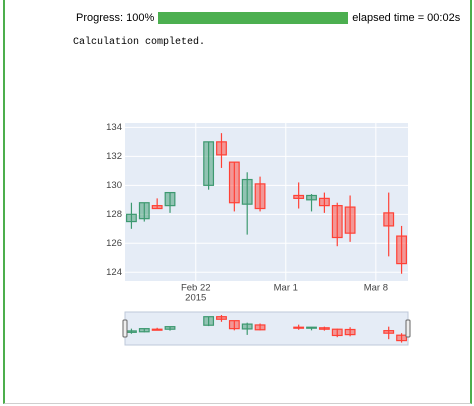 This screenshot has width=474, height=406. Describe the element at coordinates (114, 214) in the screenshot. I see `y-tick-label: 128` at that location.